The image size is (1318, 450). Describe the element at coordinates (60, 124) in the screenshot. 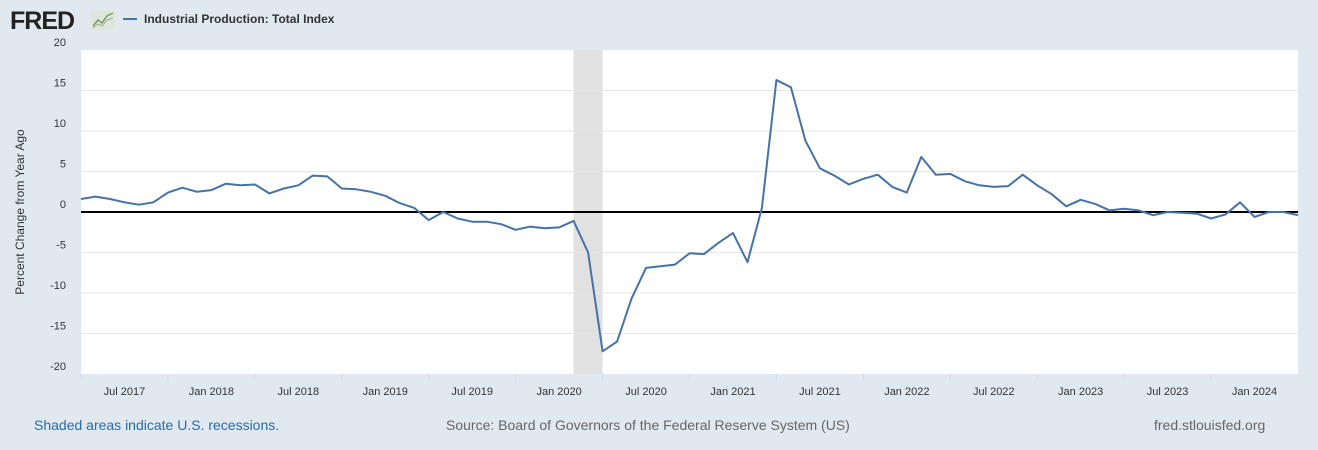

I see `y-tick-label: 10` at that location.